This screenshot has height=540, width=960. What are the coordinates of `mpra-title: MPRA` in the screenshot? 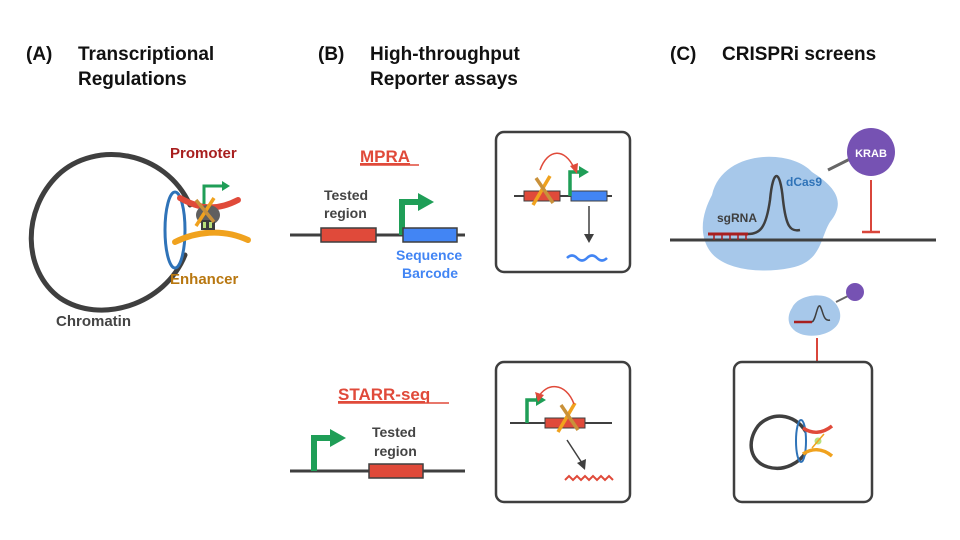 It's located at (385, 156).